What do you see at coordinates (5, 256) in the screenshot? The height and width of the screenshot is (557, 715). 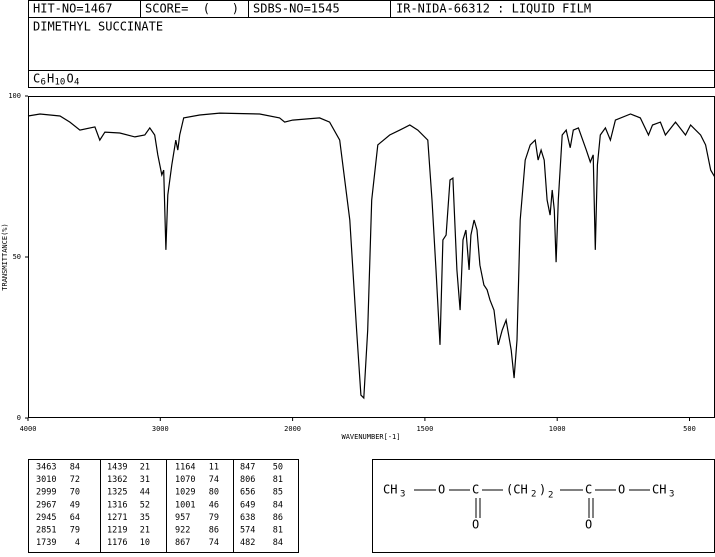 I see `y-axis-label: TRANSMITTANCE(%)` at bounding box center [5, 256].